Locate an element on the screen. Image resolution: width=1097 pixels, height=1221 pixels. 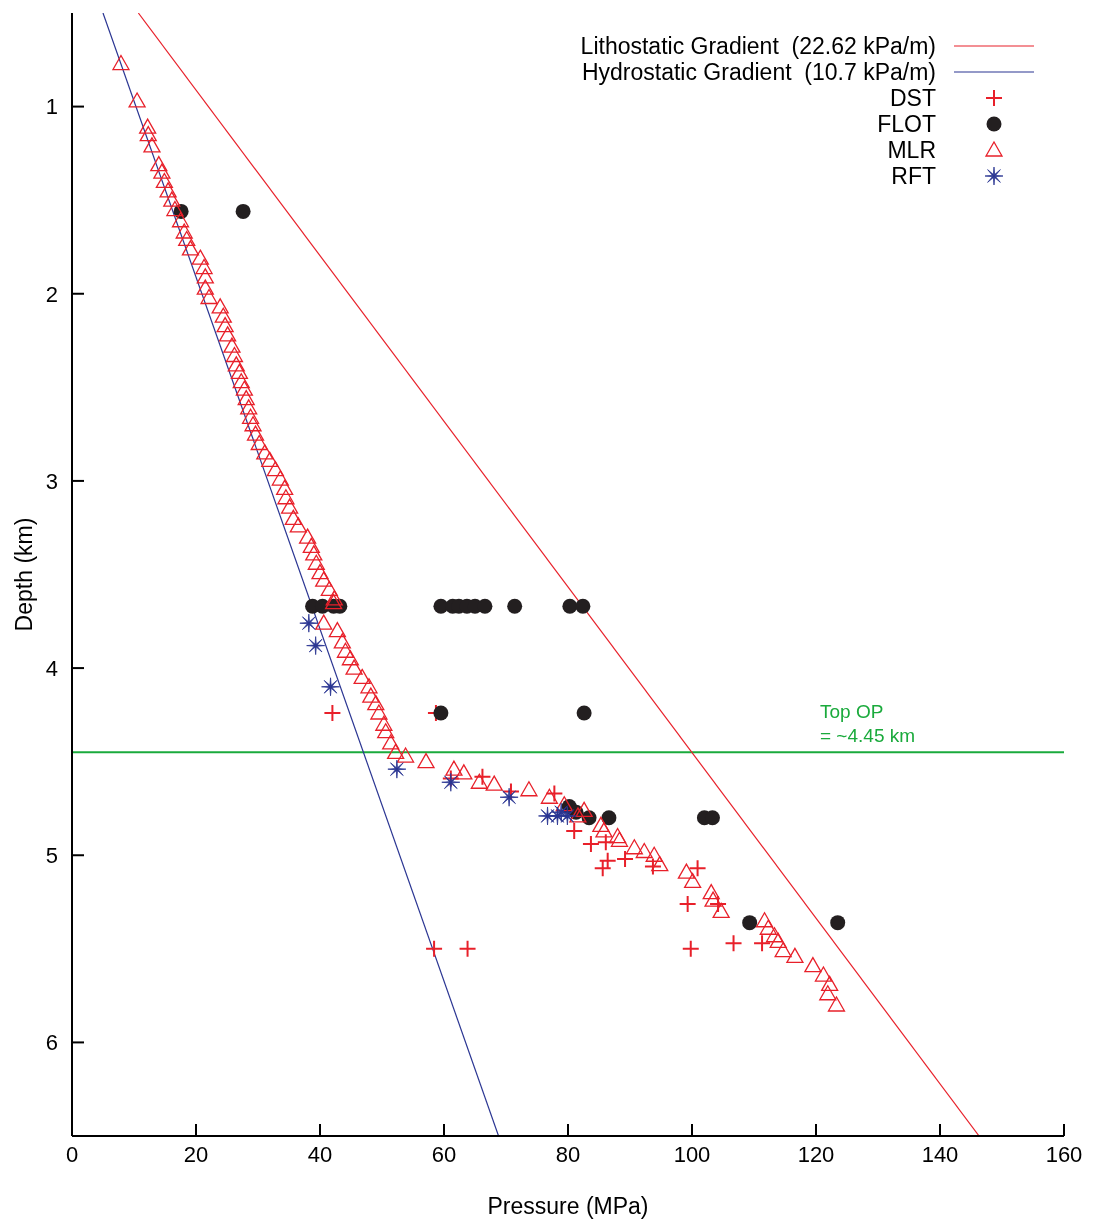
y-tick-label: 5 is located at coordinates (51, 856).